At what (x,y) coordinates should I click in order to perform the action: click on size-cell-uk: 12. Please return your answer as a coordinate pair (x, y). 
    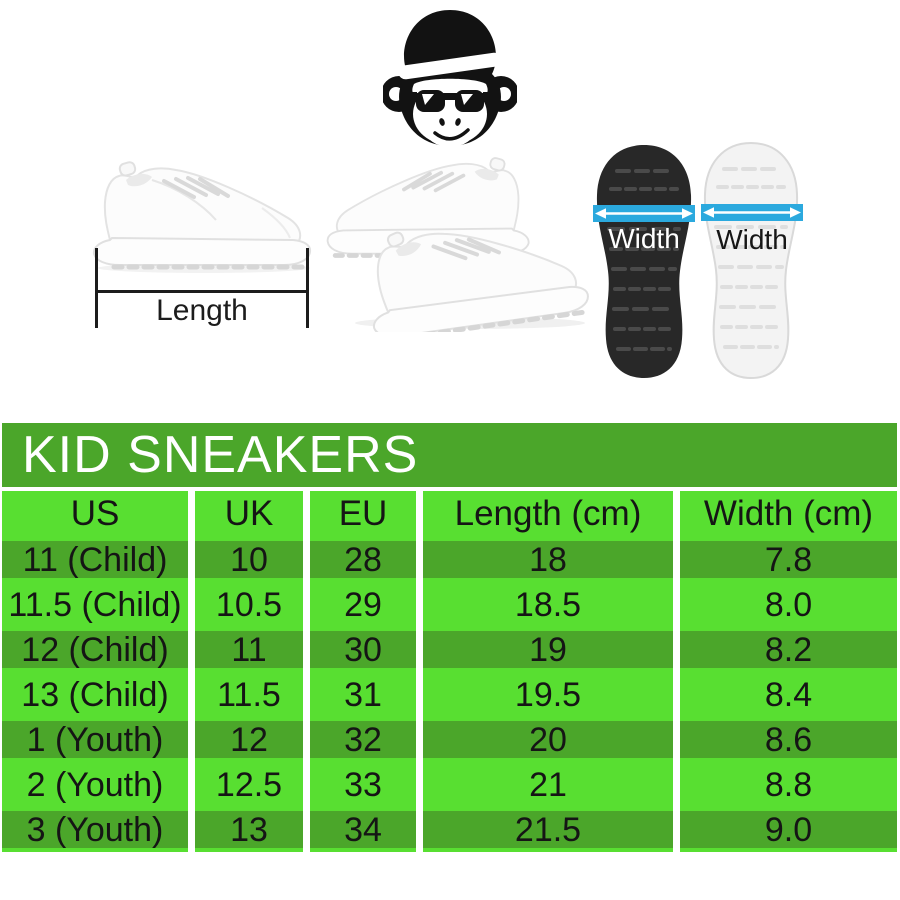
    Looking at the image, I should click on (249, 739).